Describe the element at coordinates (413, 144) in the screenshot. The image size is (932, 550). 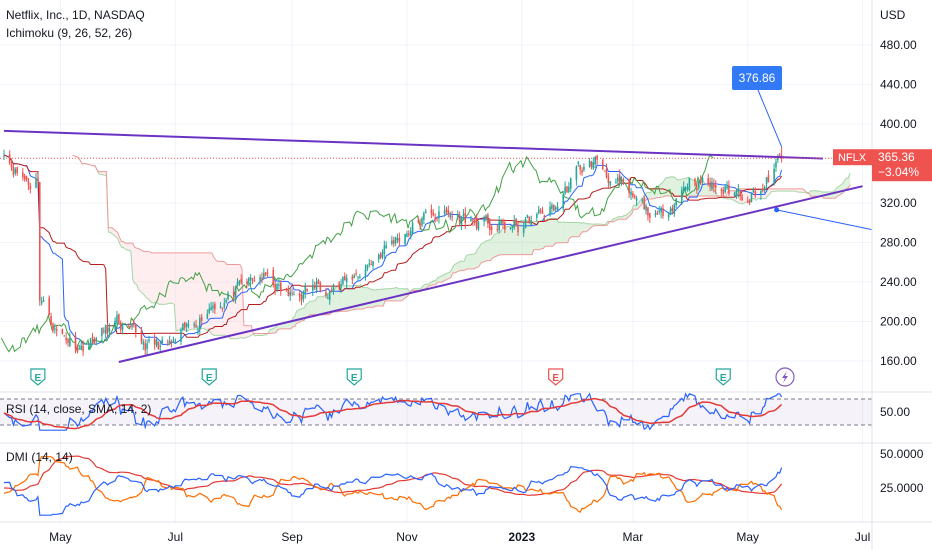
I see `trendline-resistance` at that location.